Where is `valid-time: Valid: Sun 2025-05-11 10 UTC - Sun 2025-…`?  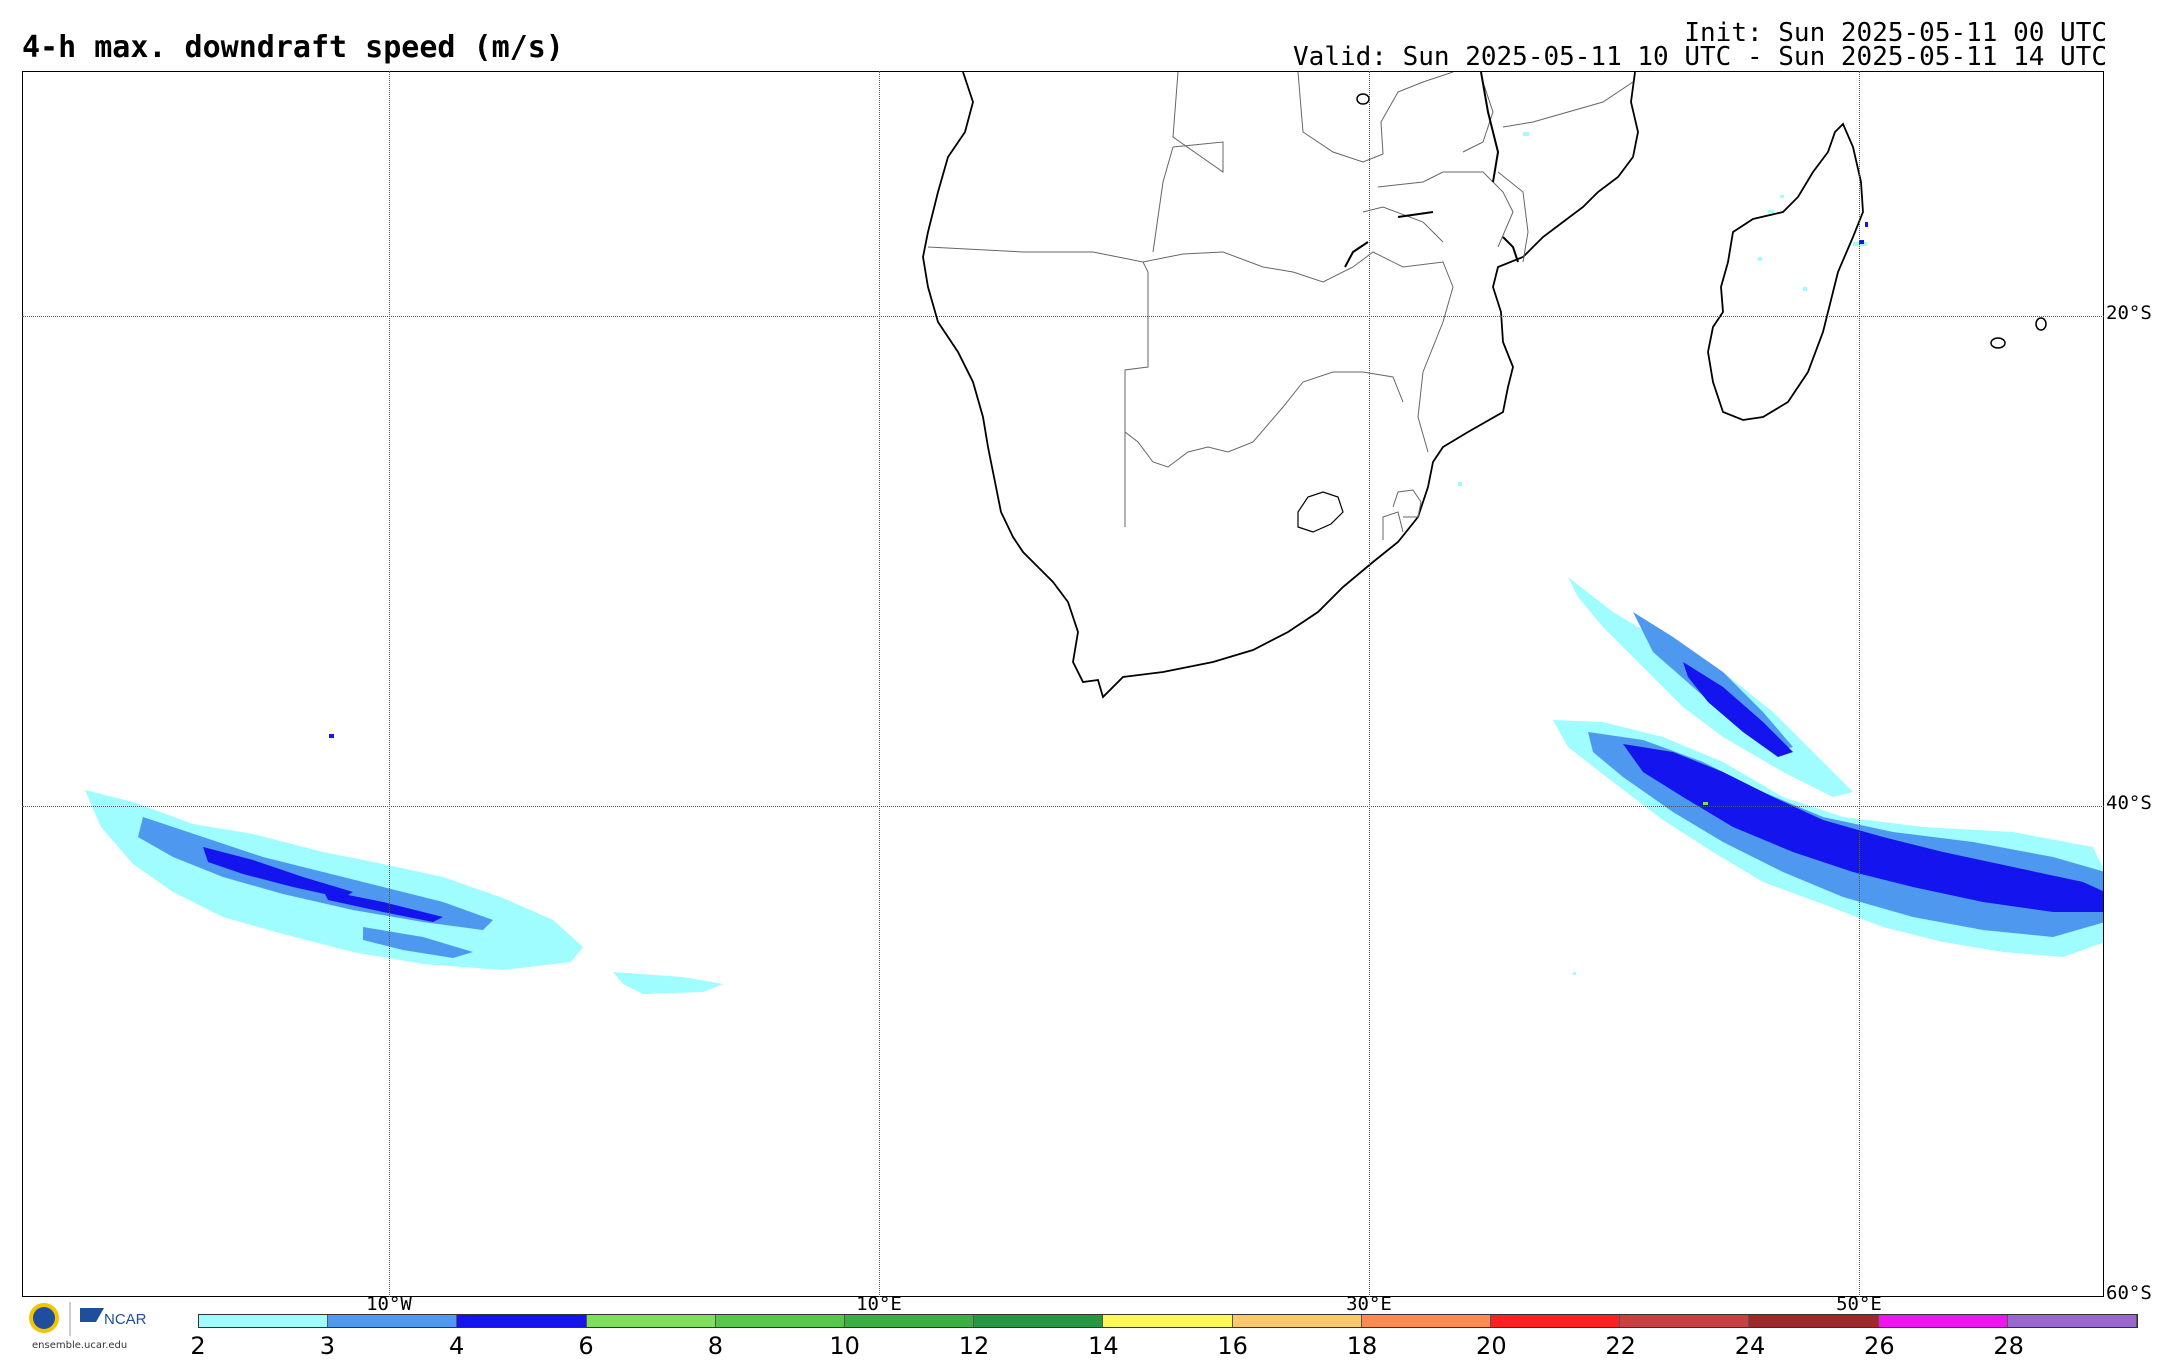 valid-time: Valid: Sun 2025-05-11 10 UTC - Sun 2025-… is located at coordinates (1700, 57).